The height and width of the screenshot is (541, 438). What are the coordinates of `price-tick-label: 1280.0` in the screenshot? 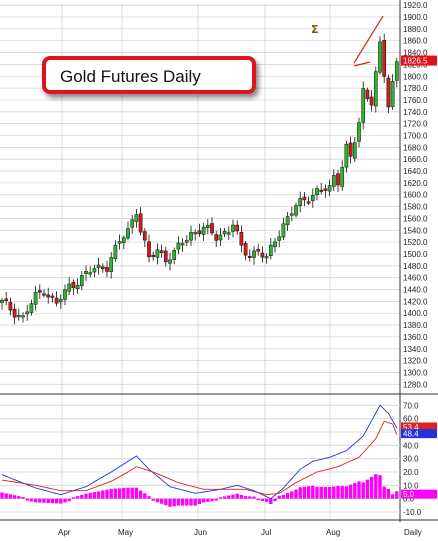 It's located at (415, 384).